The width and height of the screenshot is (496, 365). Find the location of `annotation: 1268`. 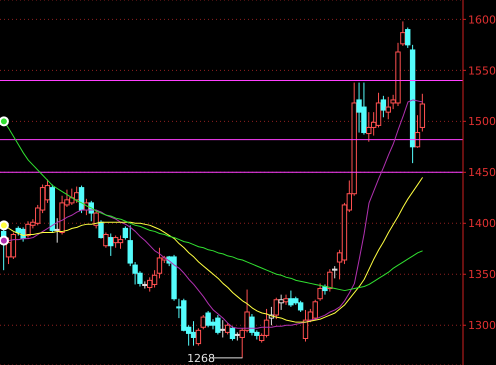

annotation: 1268 is located at coordinates (201, 358).